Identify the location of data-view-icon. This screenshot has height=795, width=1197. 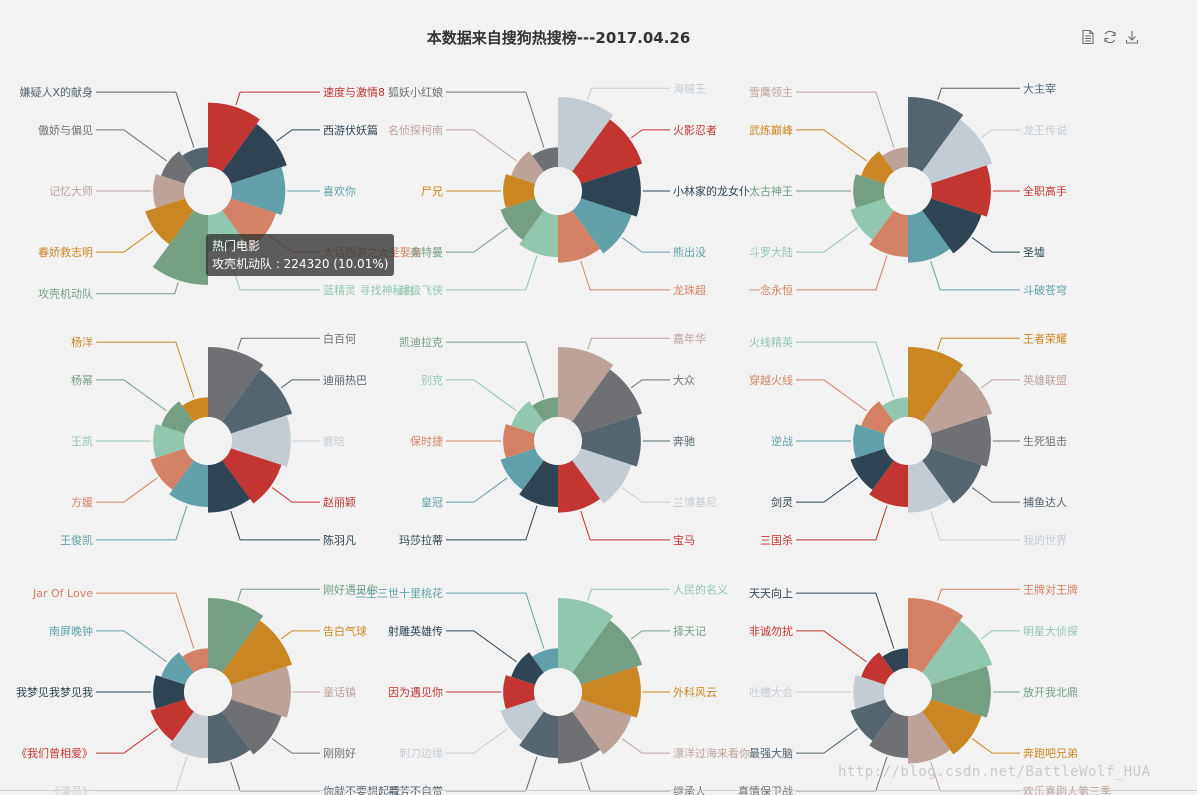
(1088, 37).